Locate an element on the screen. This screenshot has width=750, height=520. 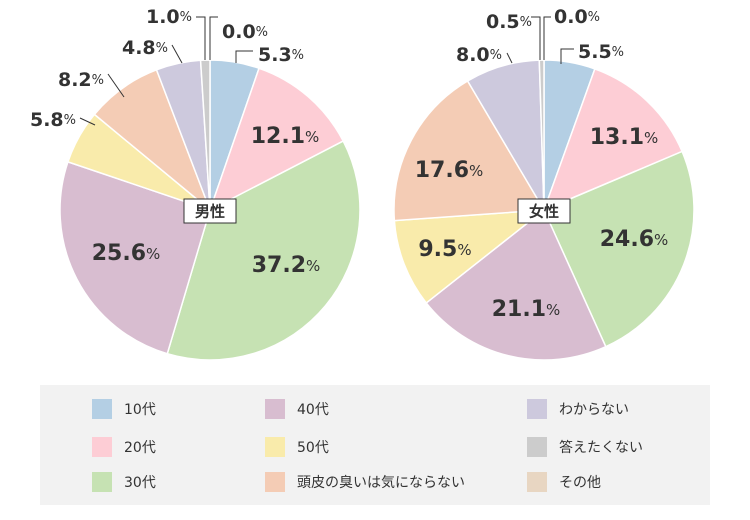
male-title-box is located at coordinates (210, 211).